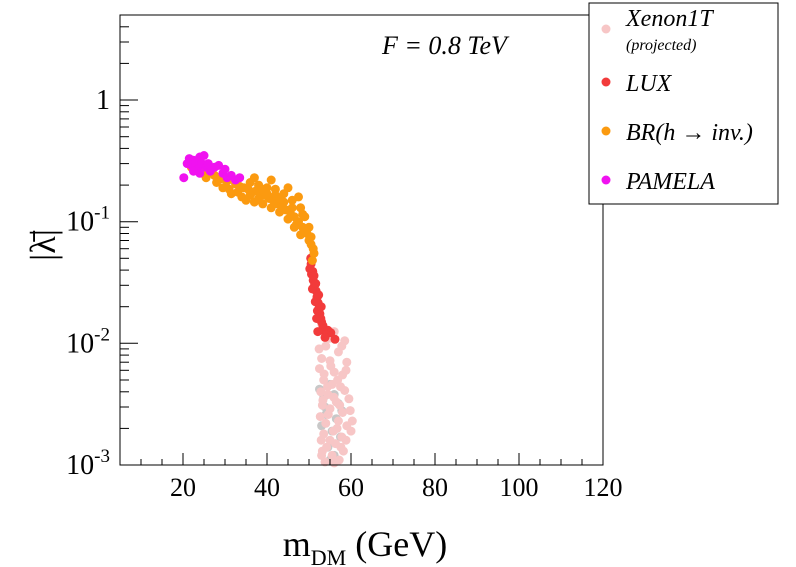 The height and width of the screenshot is (567, 796). Describe the element at coordinates (80, 222) in the screenshot. I see `y-tick-base: 10` at that location.